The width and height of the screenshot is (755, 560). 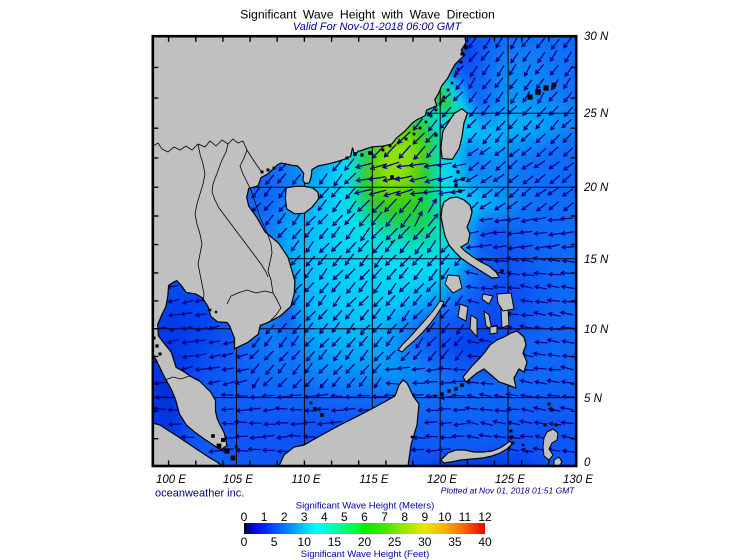 I want to click on svg-text:Valid For Nov-01-2018 06:00 GM: Valid For Nov-01-2018 06:00 GMT, so click(x=378, y=27).